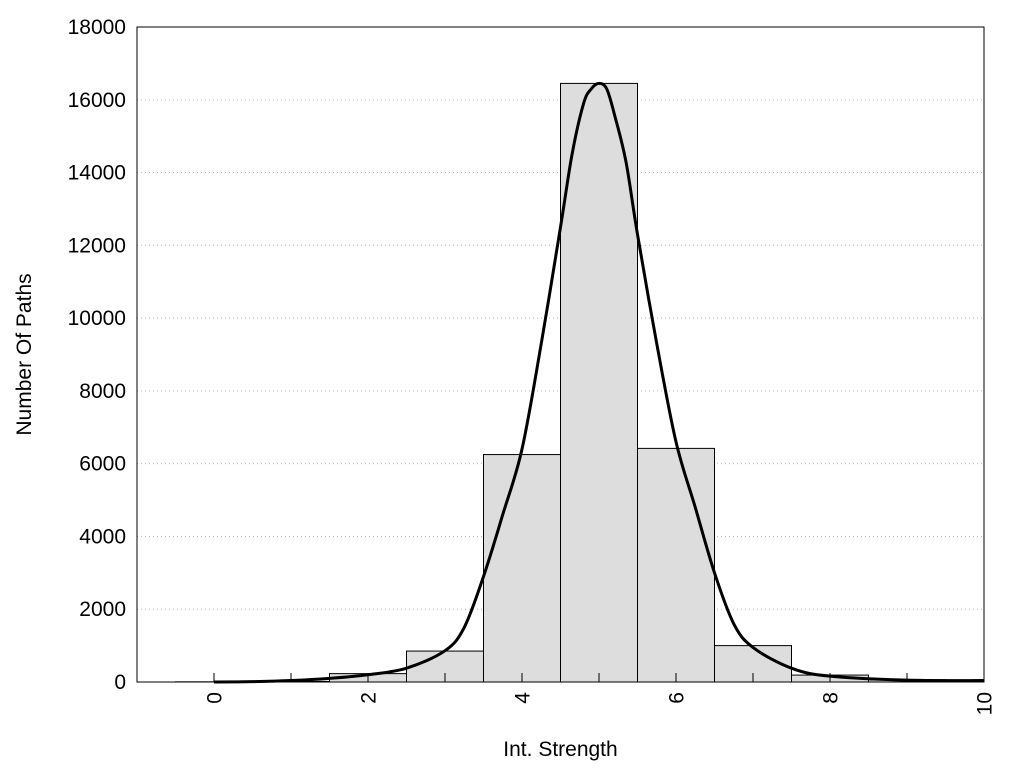 This screenshot has height=768, width=1024. What do you see at coordinates (97, 100) in the screenshot?
I see `y-tick-label: 16000` at bounding box center [97, 100].